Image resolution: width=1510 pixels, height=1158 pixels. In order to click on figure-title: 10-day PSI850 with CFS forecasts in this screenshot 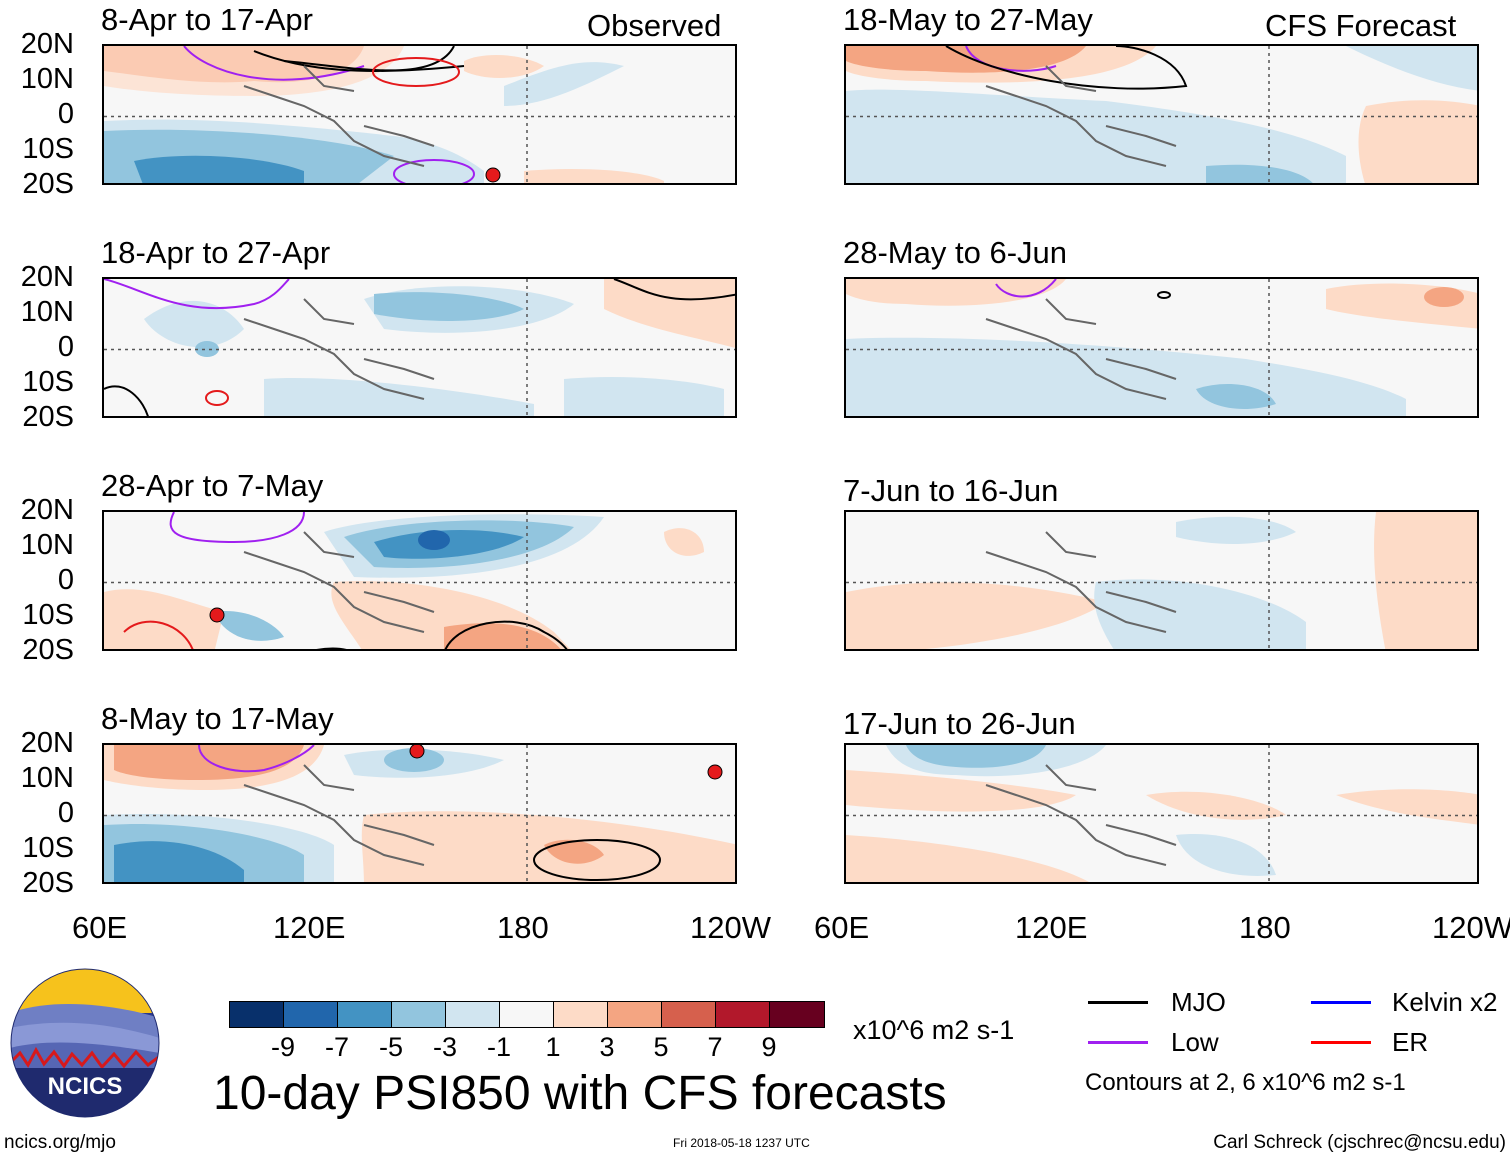, I will do `click(580, 1093)`.